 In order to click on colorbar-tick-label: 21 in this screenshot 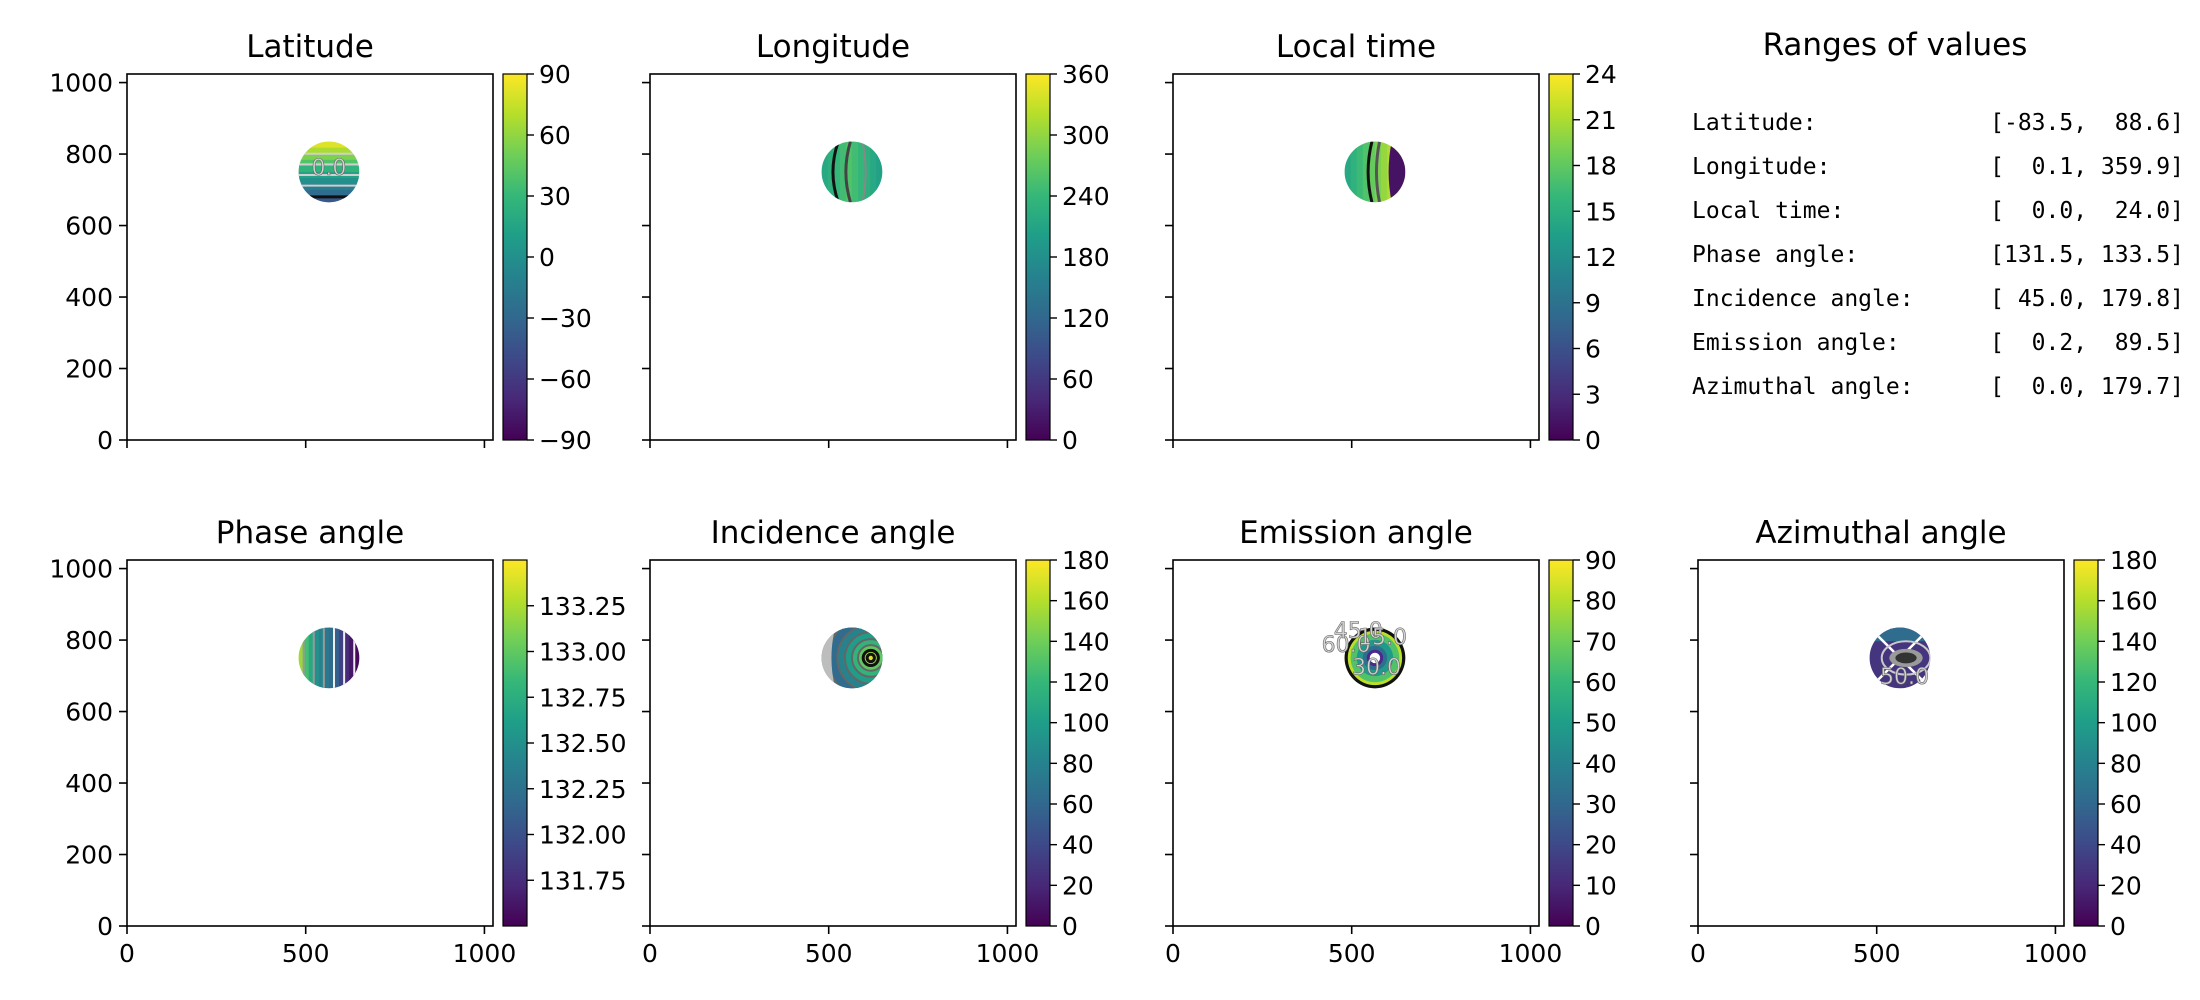, I will do `click(1601, 120)`.